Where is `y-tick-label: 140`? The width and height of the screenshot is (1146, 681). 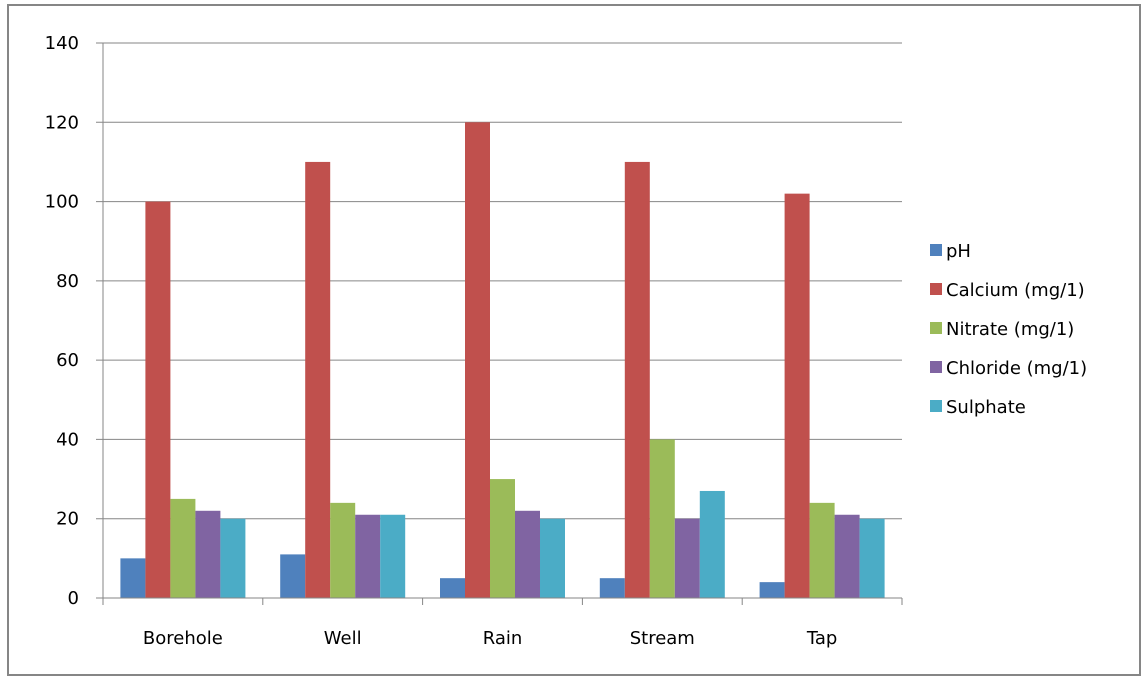
y-tick-label: 140 is located at coordinates (62, 43).